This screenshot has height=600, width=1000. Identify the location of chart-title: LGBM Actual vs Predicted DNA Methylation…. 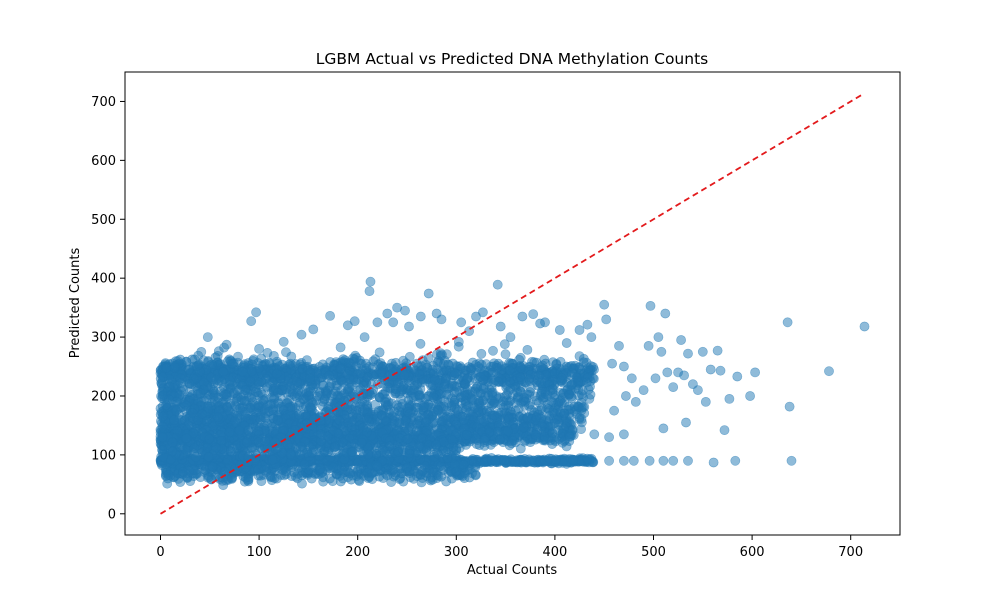
(512, 59).